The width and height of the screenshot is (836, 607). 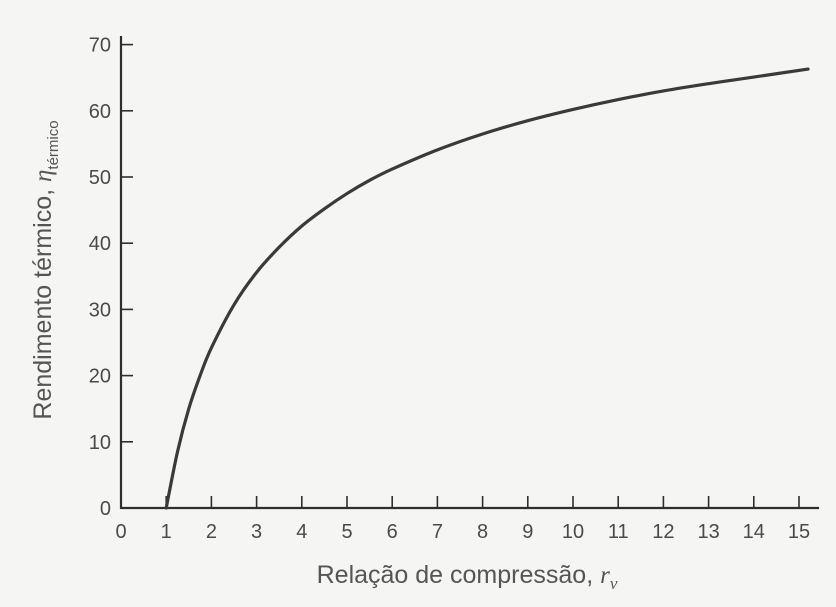 What do you see at coordinates (120, 532) in the screenshot?
I see `x-tick-label: 0` at bounding box center [120, 532].